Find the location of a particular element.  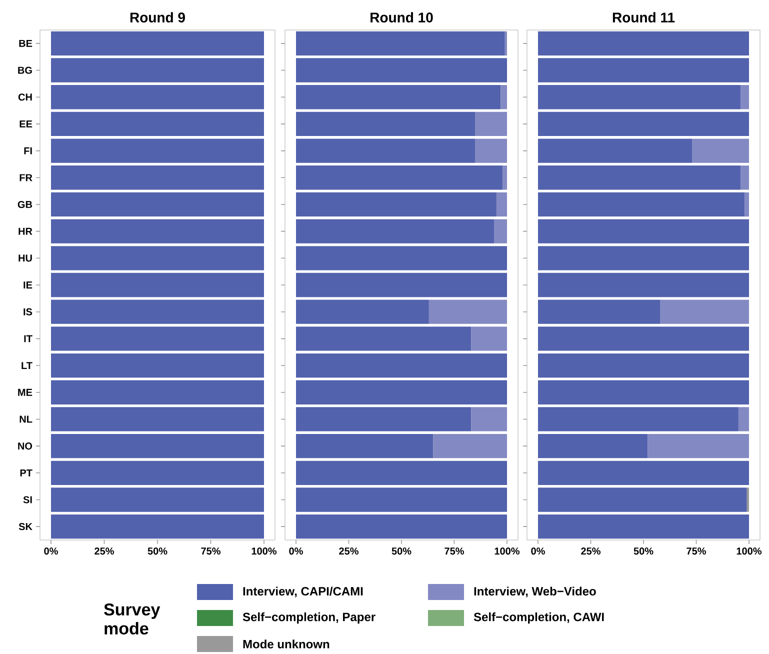

y-tick-label: EE is located at coordinates (26, 124).